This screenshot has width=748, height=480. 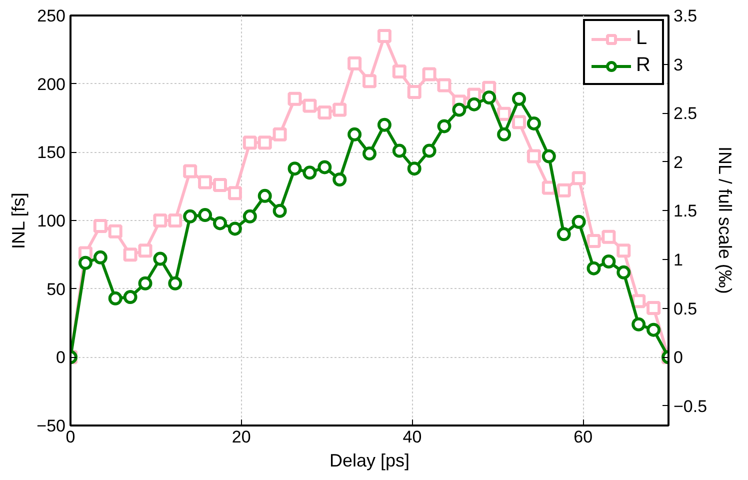 What do you see at coordinates (686, 308) in the screenshot?
I see `y2-tick-label: 0.5` at bounding box center [686, 308].